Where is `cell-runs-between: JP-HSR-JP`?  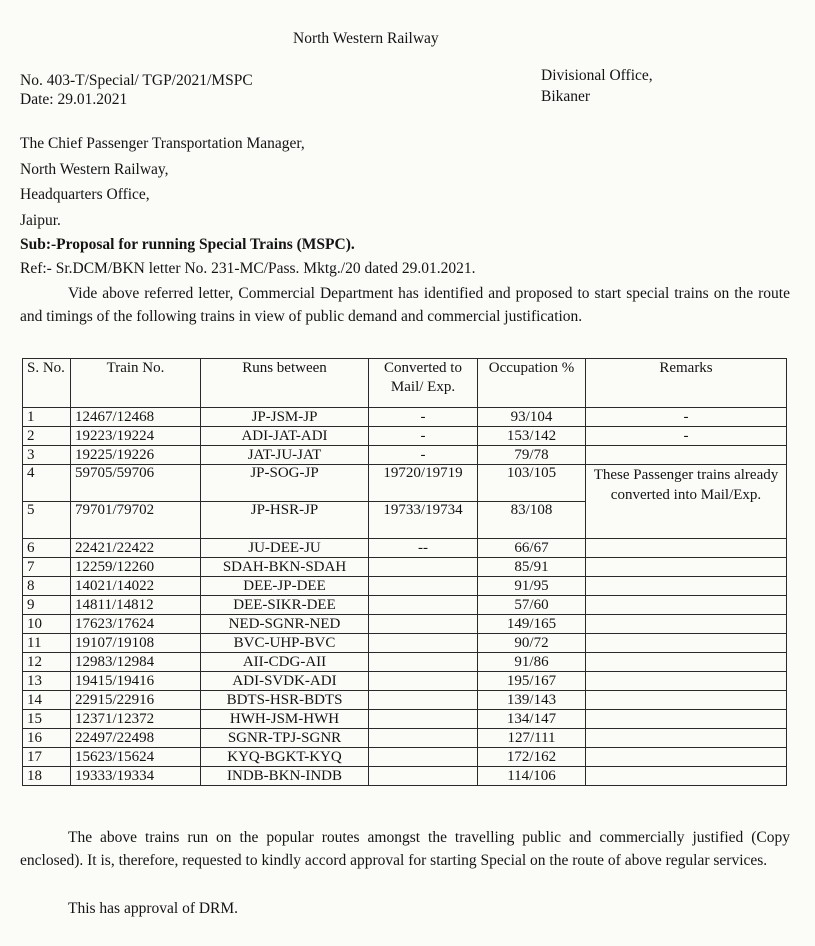
cell-runs-between: JP-HSR-JP is located at coordinates (284, 520).